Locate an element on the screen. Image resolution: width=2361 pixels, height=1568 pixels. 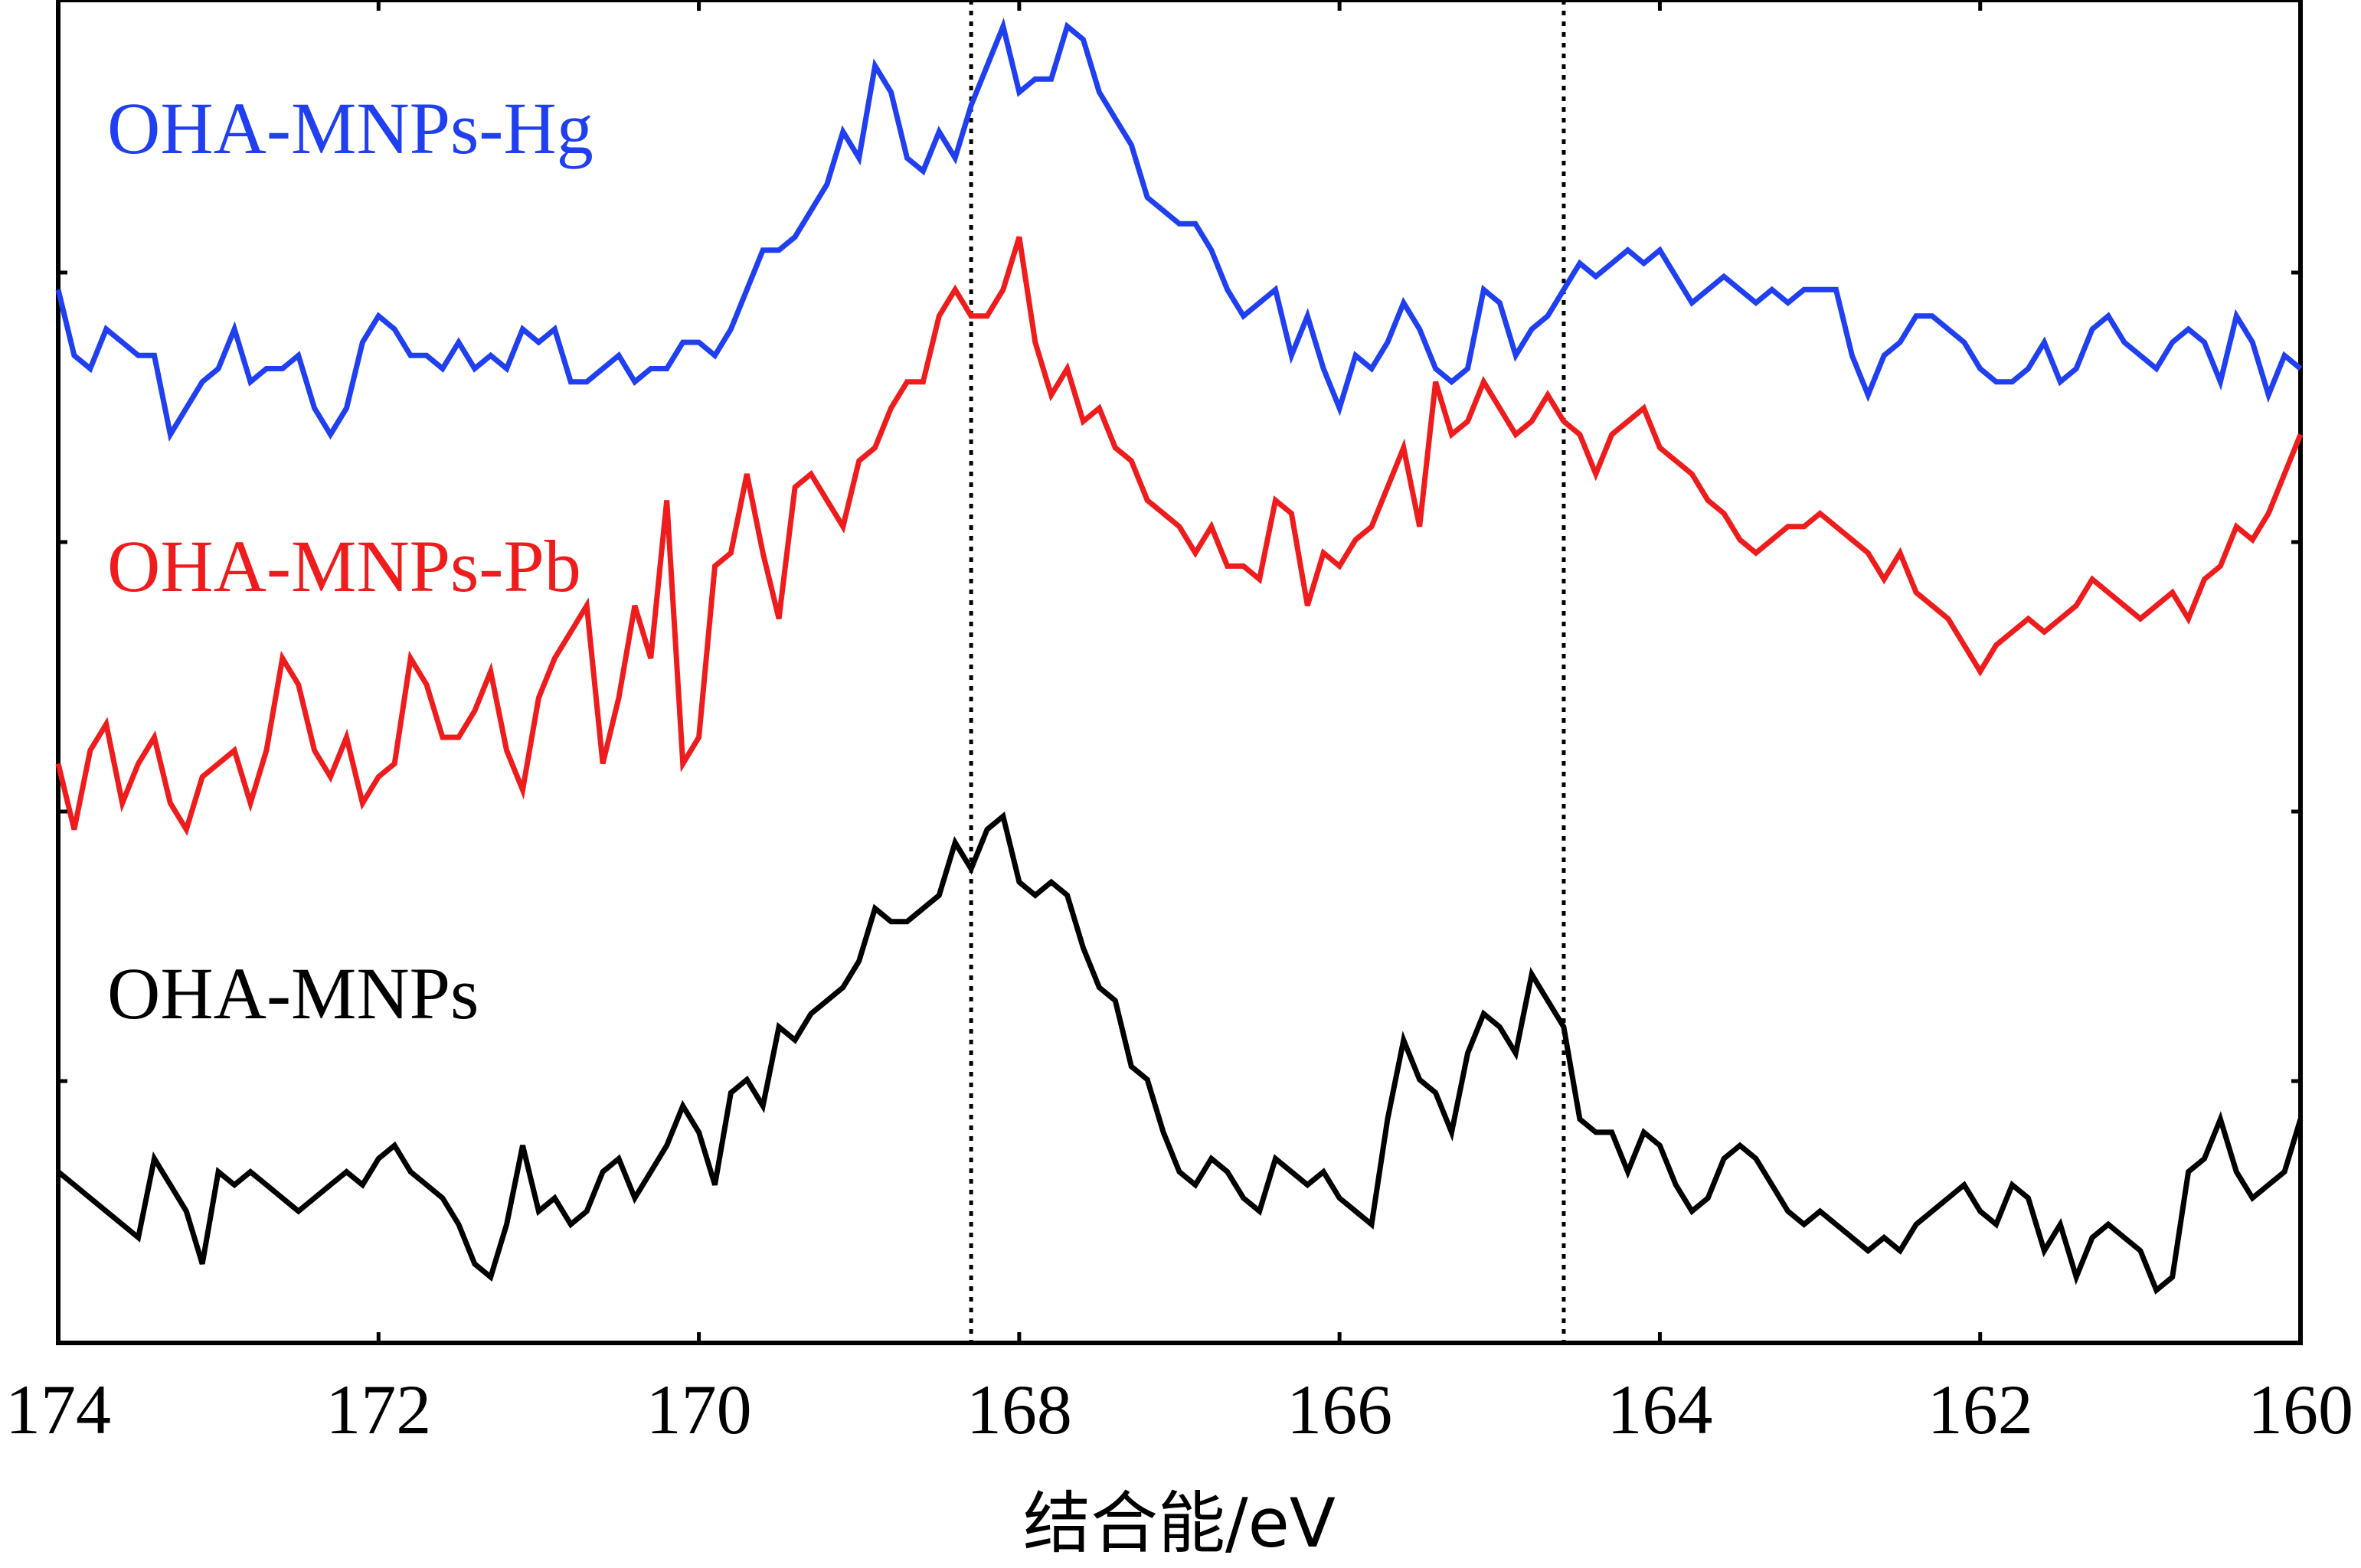
x-tick-labels: 174 172 170 168 166 164 162 160 is located at coordinates (1179, 1409).